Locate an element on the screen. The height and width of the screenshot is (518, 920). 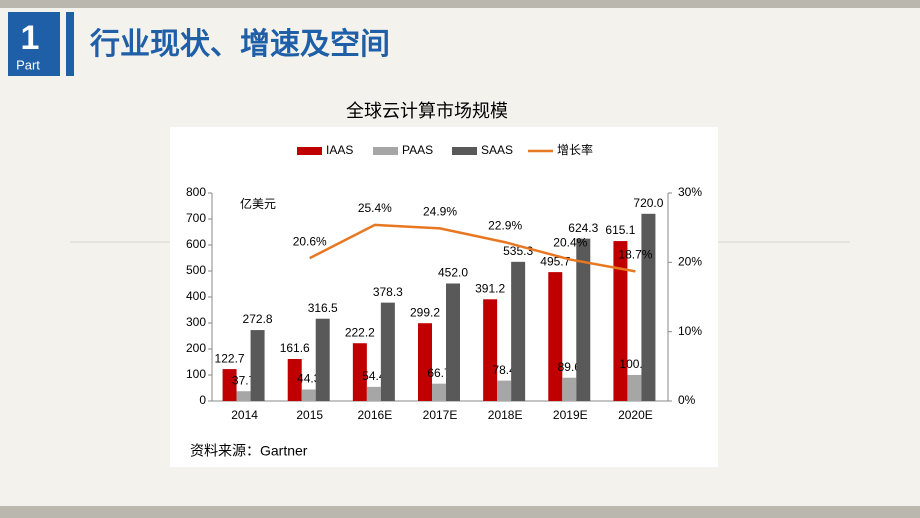
x-tick-label: 2019E is located at coordinates (570, 415).